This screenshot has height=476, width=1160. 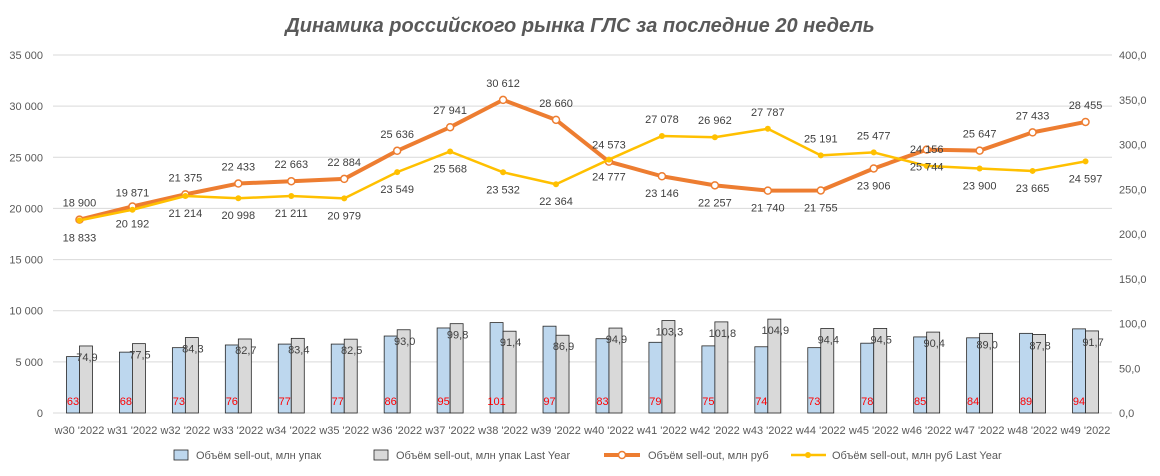 I want to click on data-label-pack: 77, so click(x=285, y=402).